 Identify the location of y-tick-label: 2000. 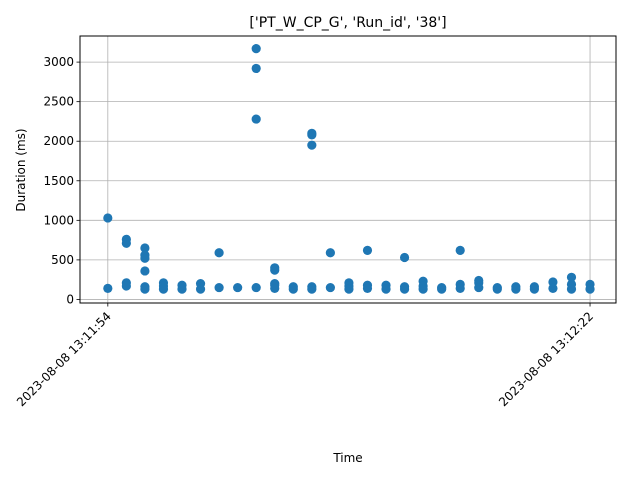
(58, 141).